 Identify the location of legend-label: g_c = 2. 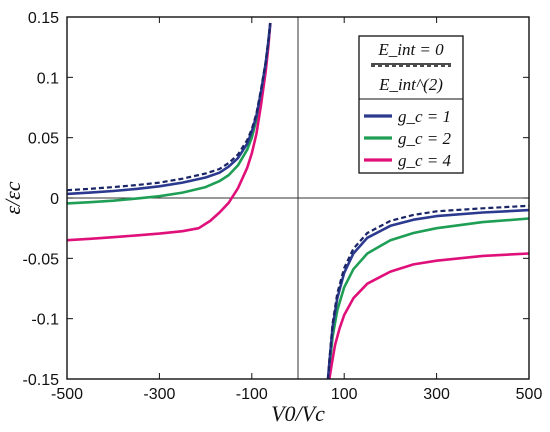
(425, 138).